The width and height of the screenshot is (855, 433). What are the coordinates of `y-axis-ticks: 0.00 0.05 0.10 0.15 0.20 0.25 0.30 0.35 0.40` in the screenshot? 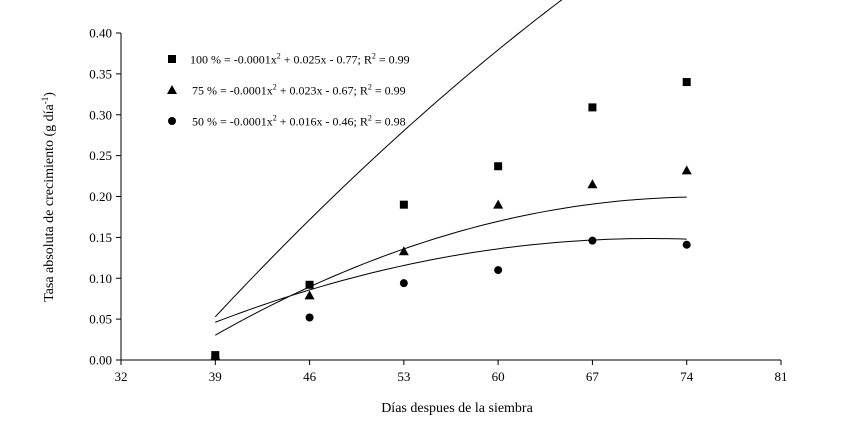 It's located at (105, 197).